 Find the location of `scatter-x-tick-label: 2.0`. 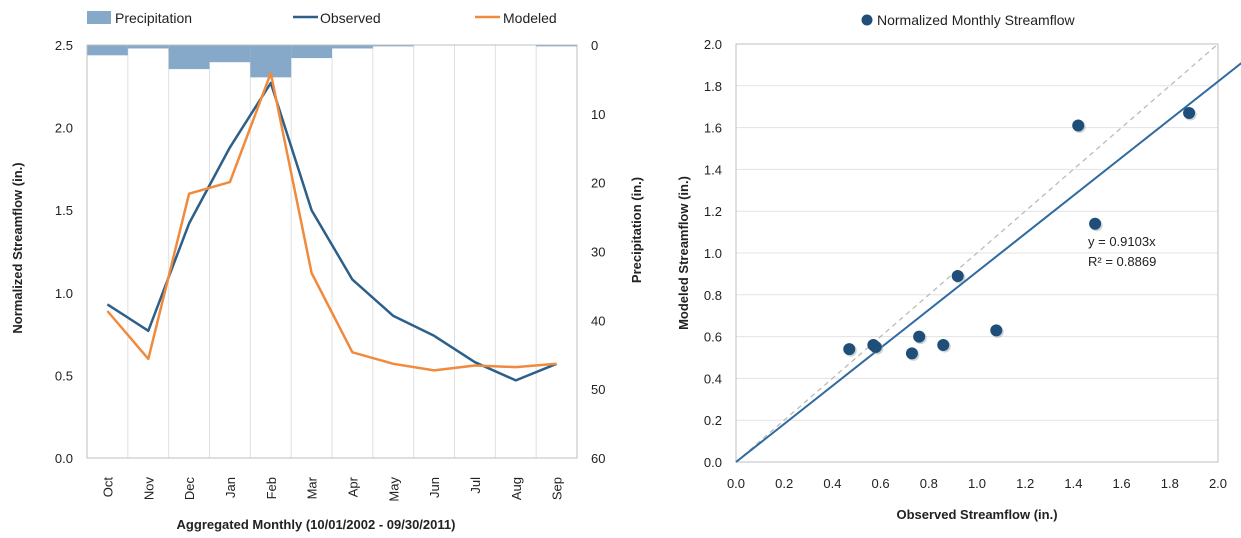

scatter-x-tick-label: 2.0 is located at coordinates (1218, 483).